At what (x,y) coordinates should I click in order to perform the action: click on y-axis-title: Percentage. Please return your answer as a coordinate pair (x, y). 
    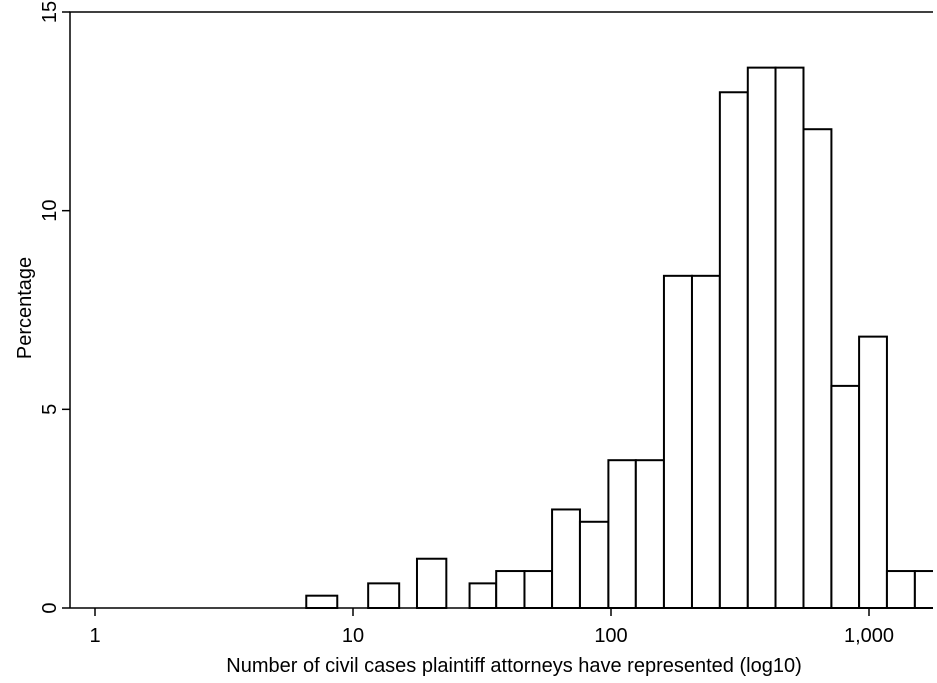
    Looking at the image, I should click on (25, 308).